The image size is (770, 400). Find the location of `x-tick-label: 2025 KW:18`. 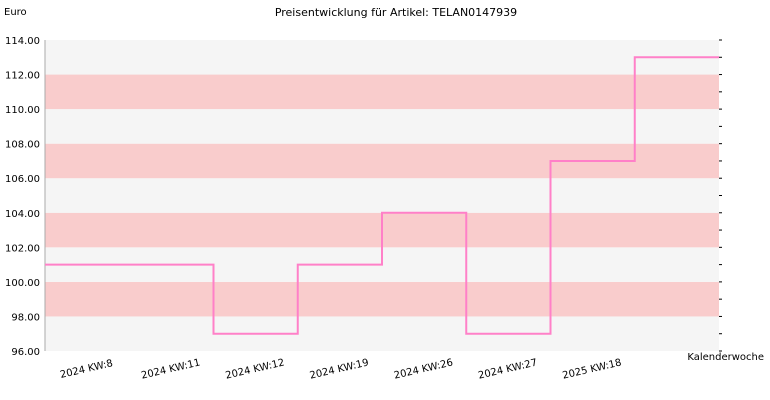

x-tick-label: 2025 KW:18 is located at coordinates (591, 369).